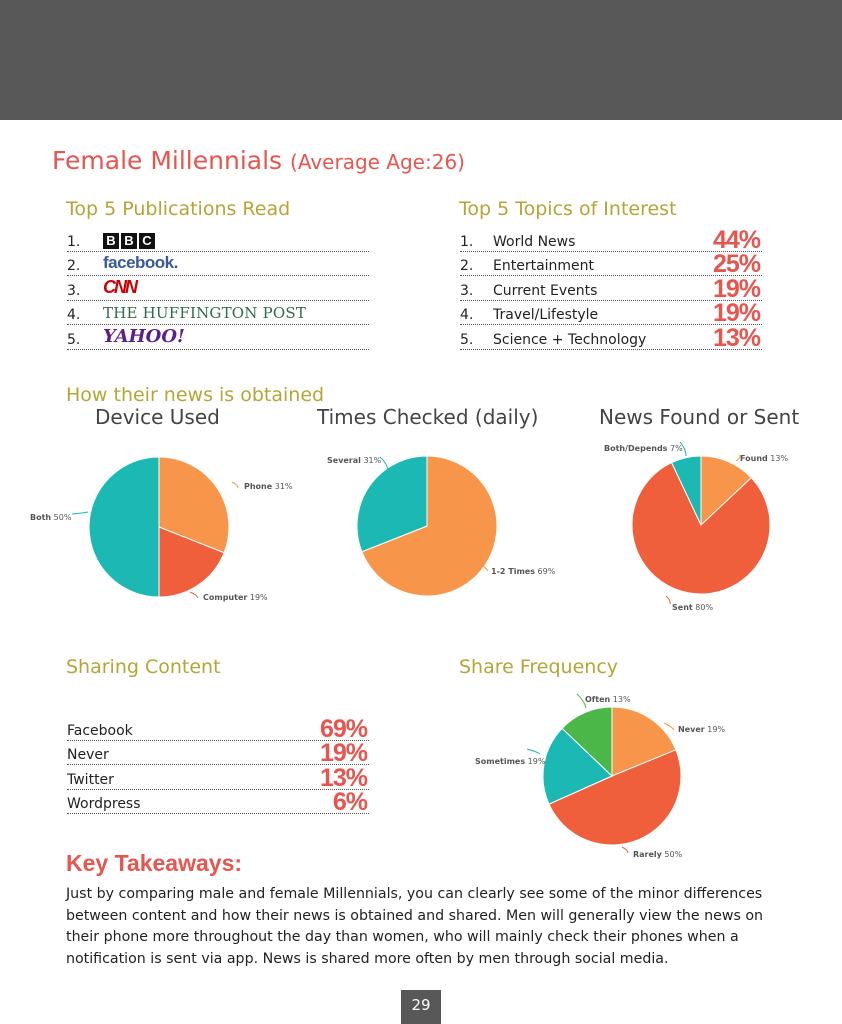 The width and height of the screenshot is (842, 1024). I want to click on news-obtained-heading: How their news is obtained, so click(195, 395).